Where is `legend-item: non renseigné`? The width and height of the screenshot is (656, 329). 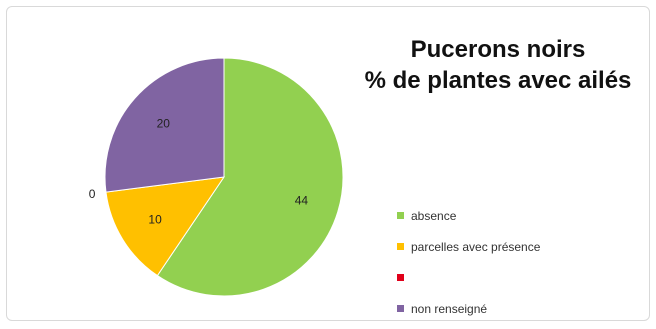 legend-item: non renseigné is located at coordinates (468, 308).